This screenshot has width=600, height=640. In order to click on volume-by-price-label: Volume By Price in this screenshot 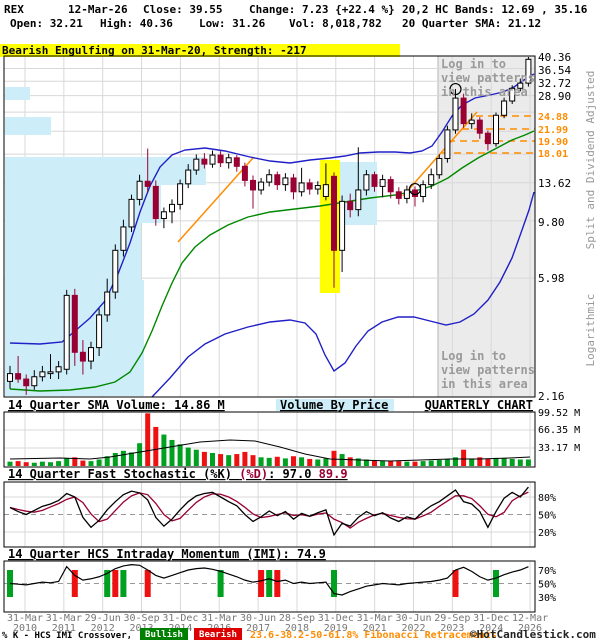, I will do `click(334, 405)`.